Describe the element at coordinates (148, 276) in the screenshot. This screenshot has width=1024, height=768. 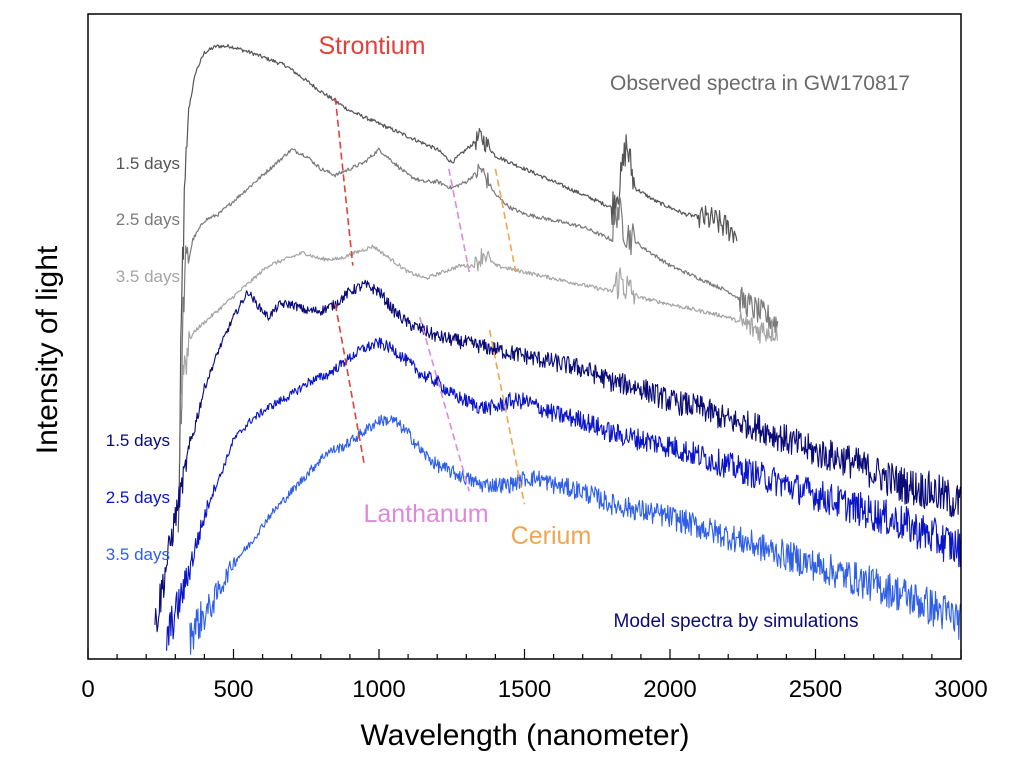
I see `observed-day-label-3: 3.5 days` at that location.